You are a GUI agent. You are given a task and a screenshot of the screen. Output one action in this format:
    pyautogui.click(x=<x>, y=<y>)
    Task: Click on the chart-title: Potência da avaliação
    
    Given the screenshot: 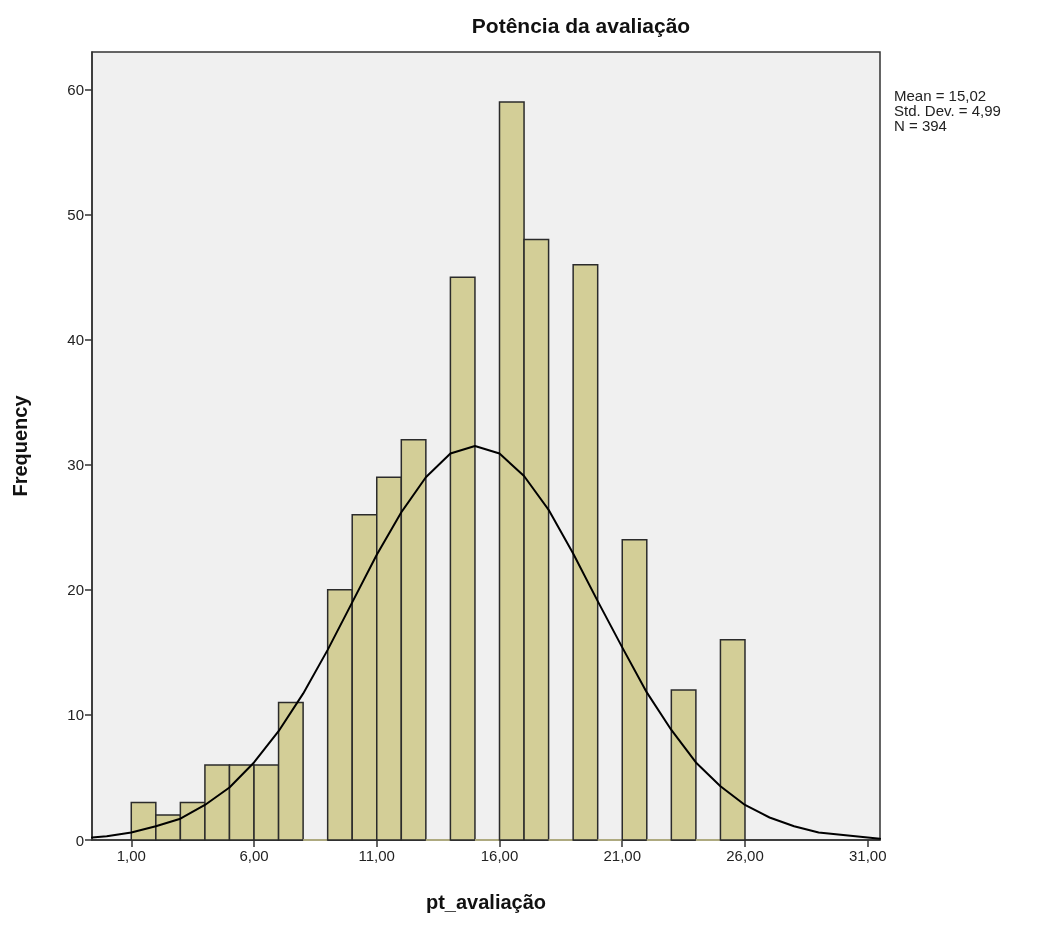 What is the action you would take?
    pyautogui.click(x=581, y=25)
    